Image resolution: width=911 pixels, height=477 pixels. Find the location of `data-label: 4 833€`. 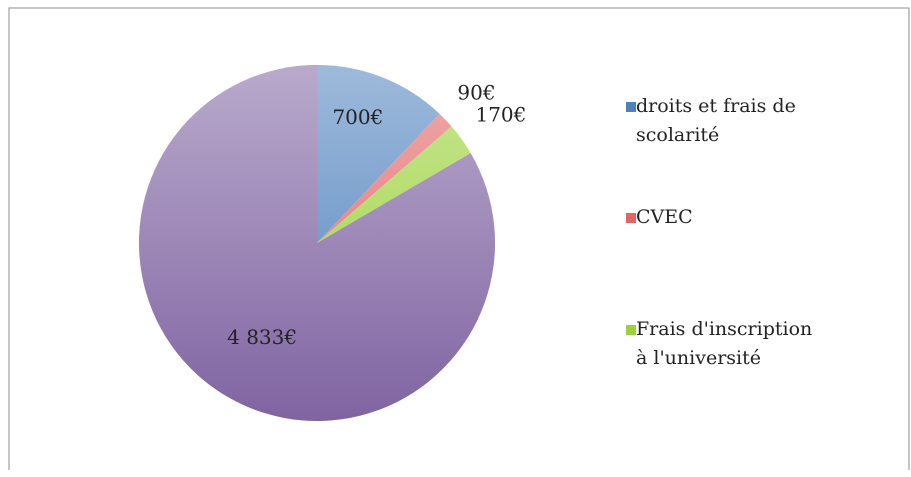

data-label: 4 833€ is located at coordinates (262, 337).